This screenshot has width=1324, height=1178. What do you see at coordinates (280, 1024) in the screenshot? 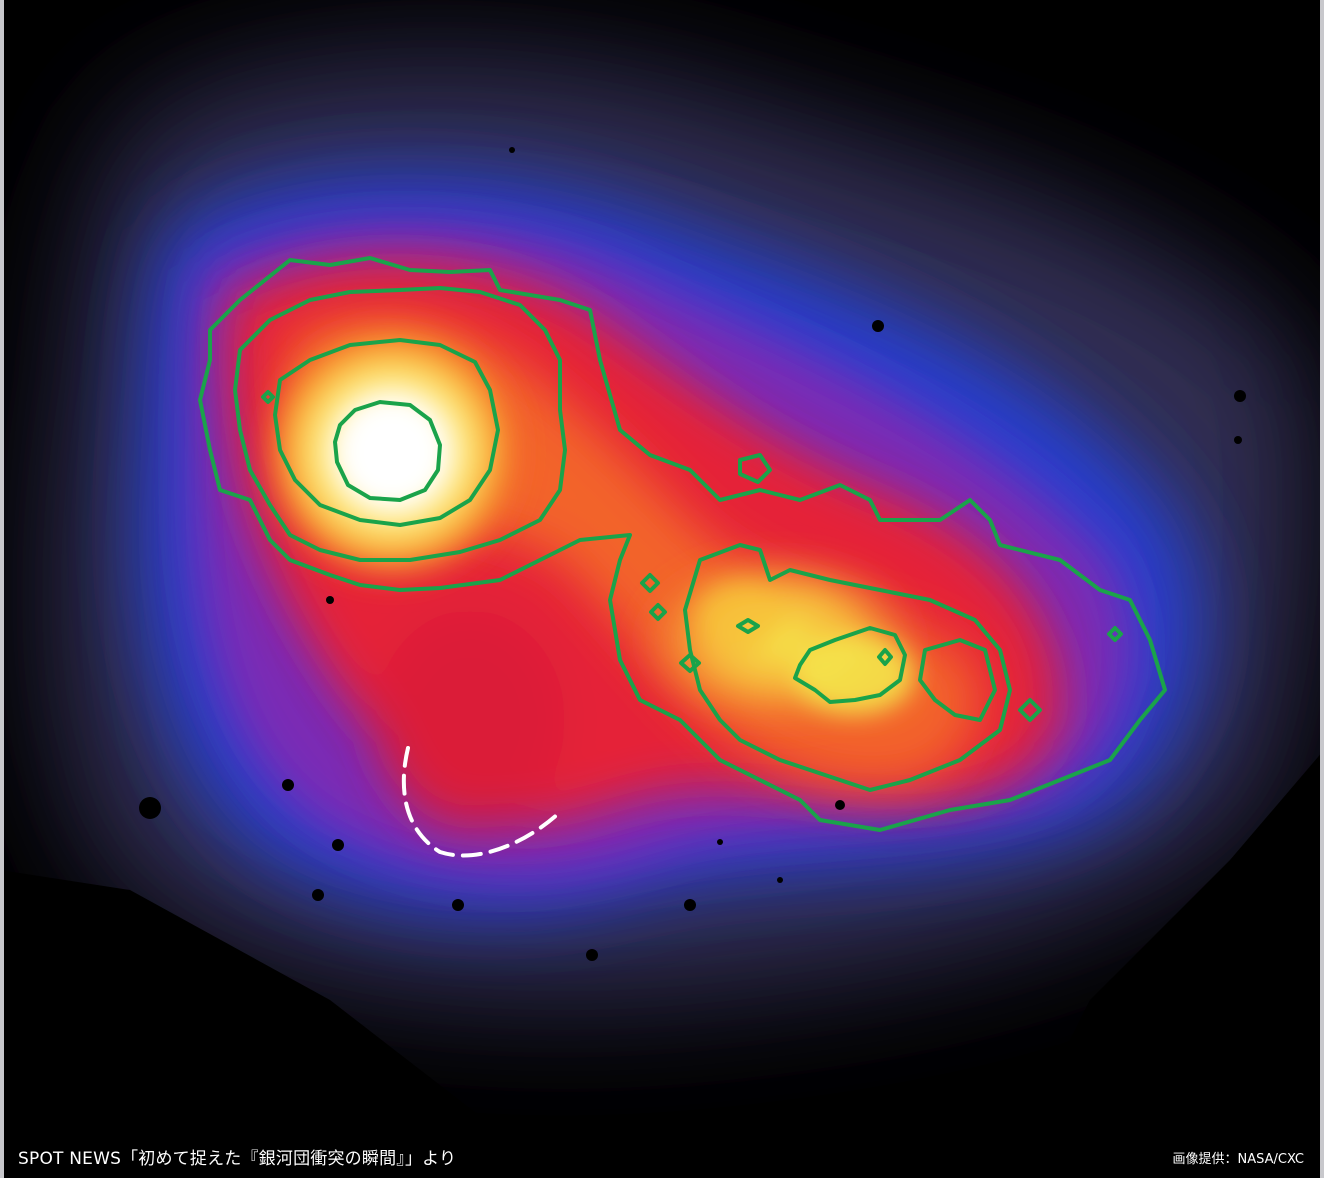
I see `detector-edge-bottom-left` at bounding box center [280, 1024].